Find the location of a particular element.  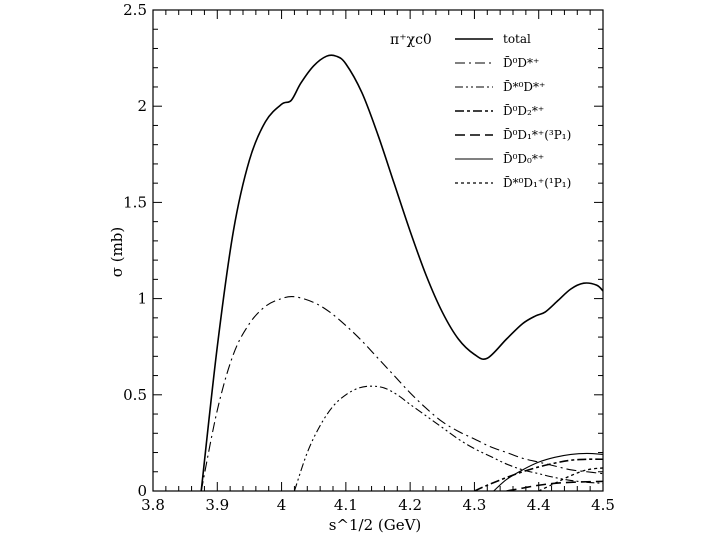

y-tick-label: 1.5 is located at coordinates (135, 202).